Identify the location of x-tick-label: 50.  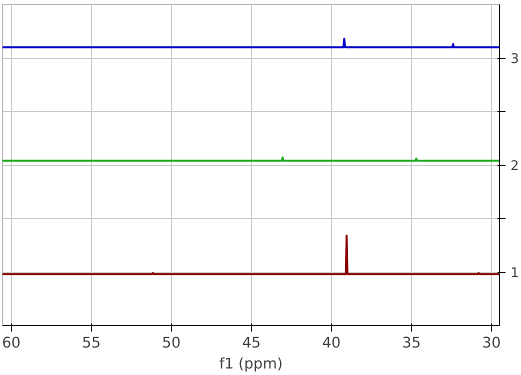
(171, 343).